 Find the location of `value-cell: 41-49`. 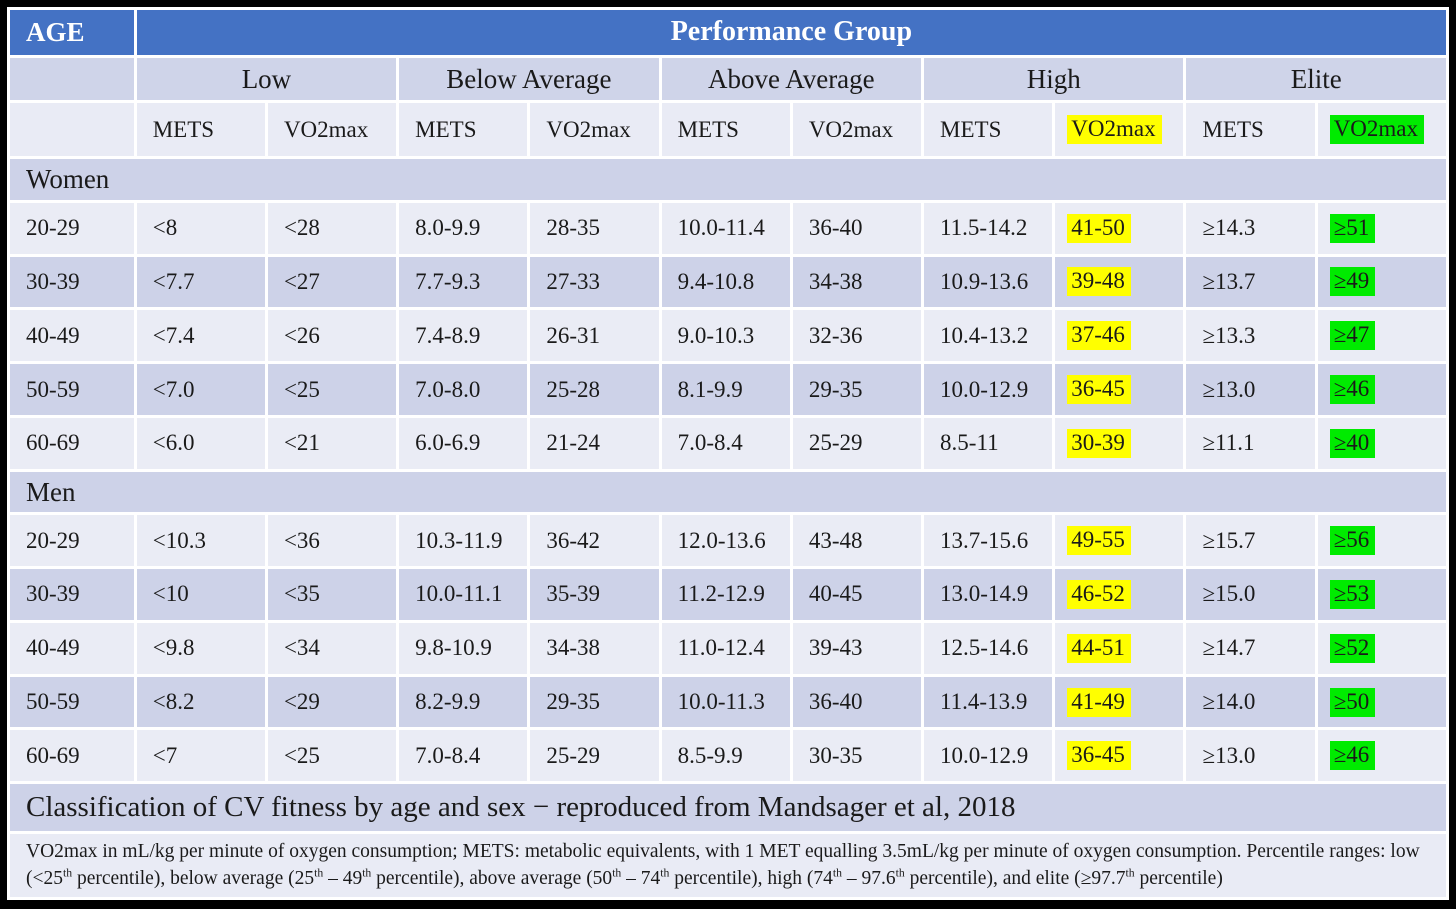

value-cell: 41-49 is located at coordinates (1119, 702).